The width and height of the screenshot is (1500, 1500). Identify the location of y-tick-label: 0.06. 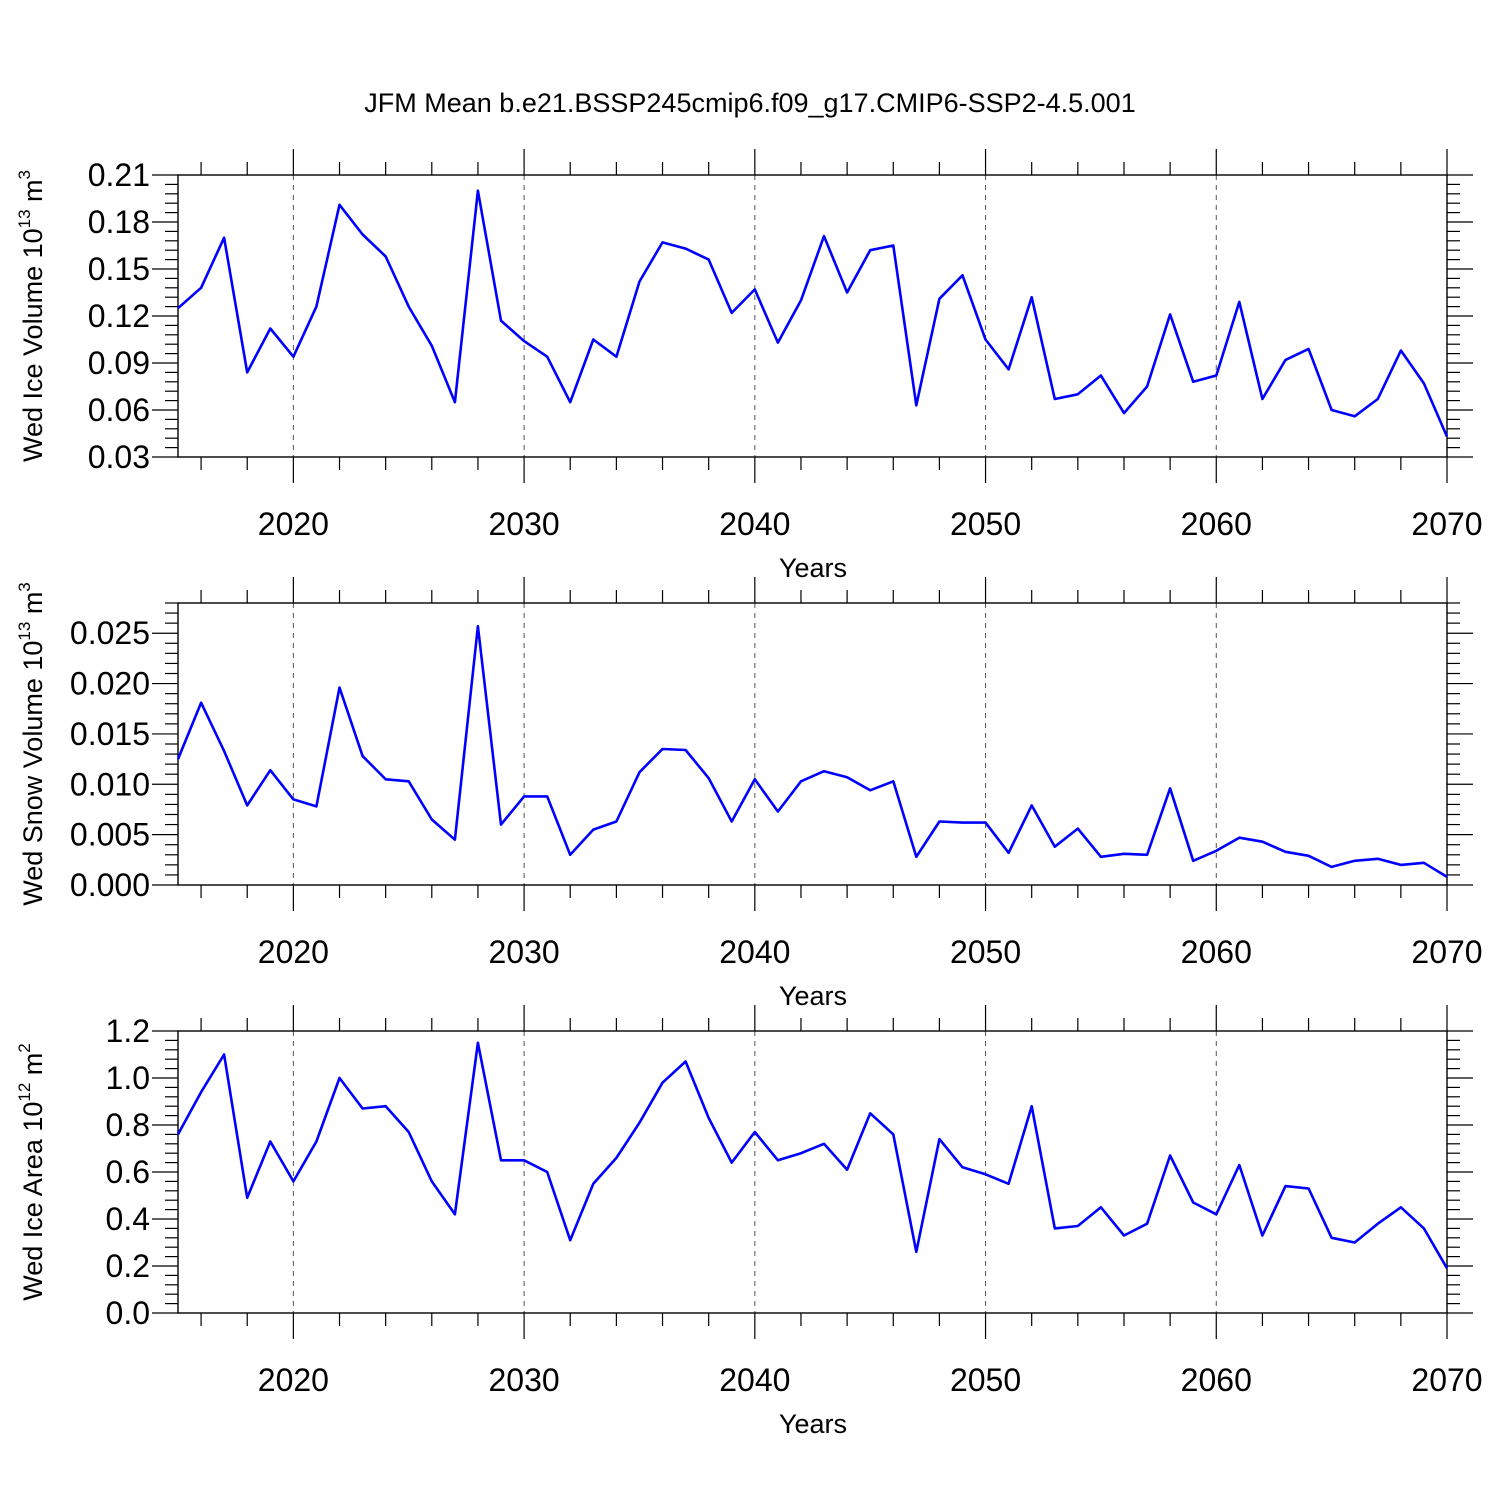
(119, 410).